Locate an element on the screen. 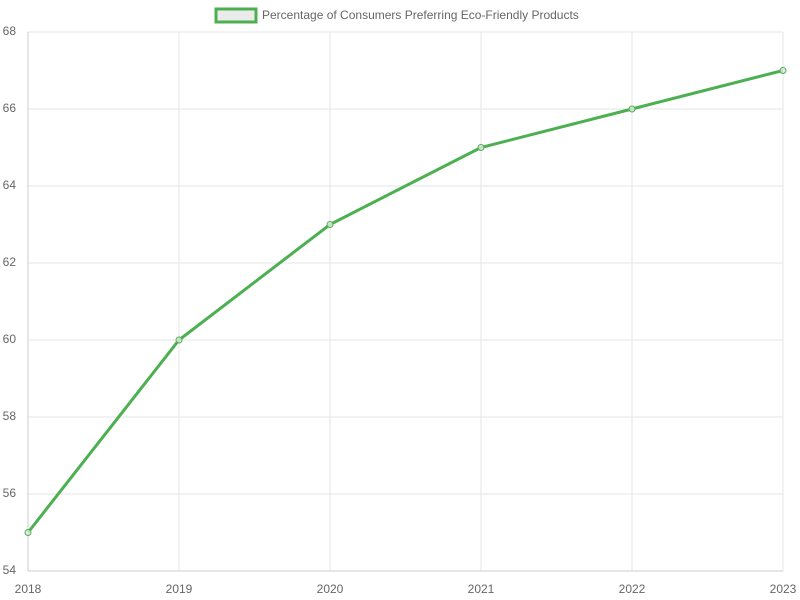 This screenshot has height=600, width=800. x-tick-label: 2019 is located at coordinates (179, 589).